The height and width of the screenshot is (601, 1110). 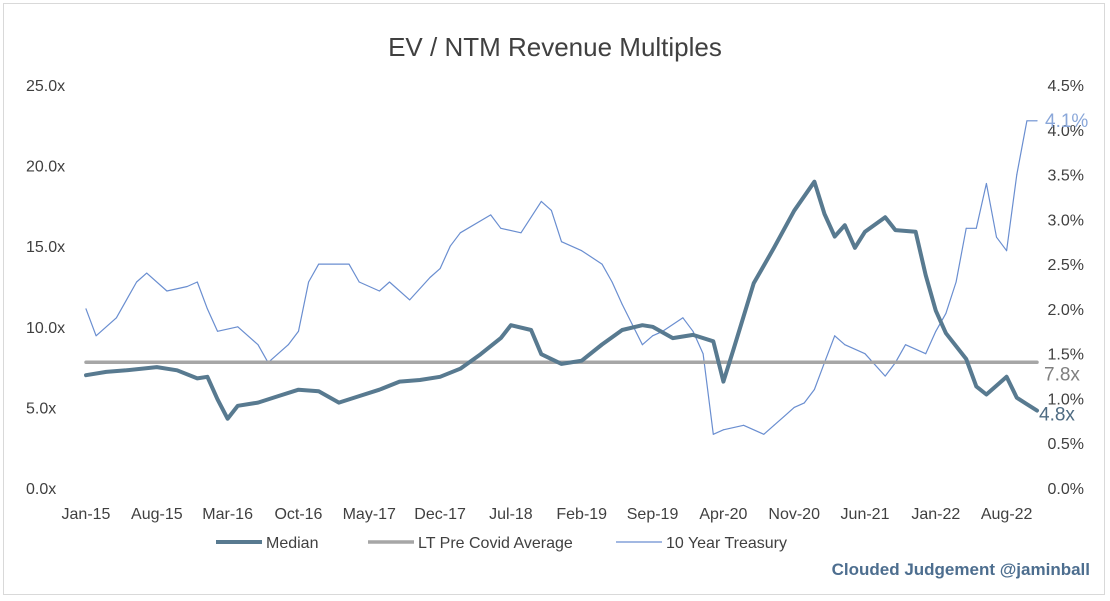 I want to click on right-tick-label: 2.0%, so click(x=1066, y=310).